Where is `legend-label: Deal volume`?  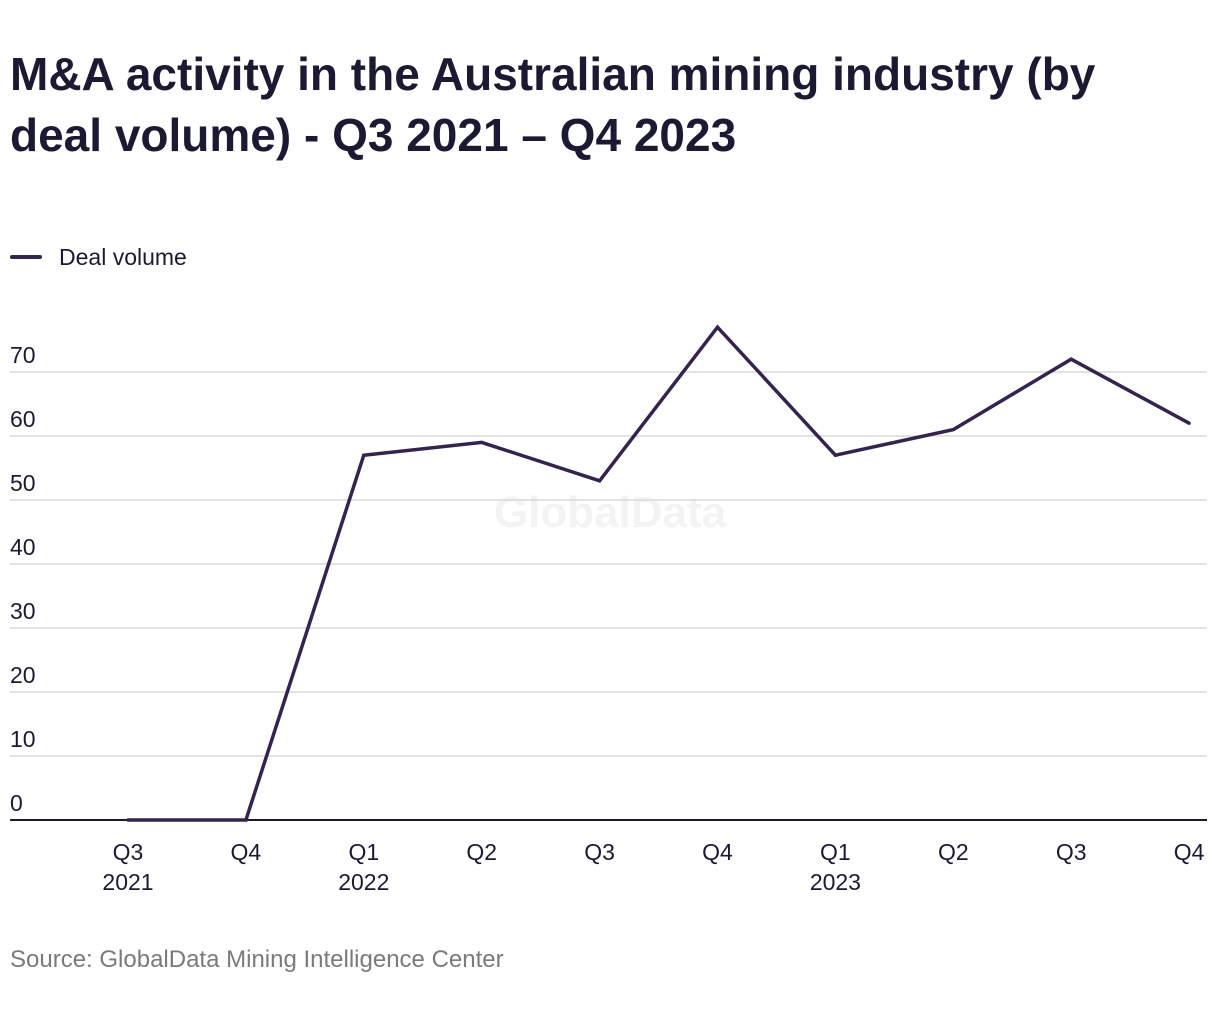 legend-label: Deal volume is located at coordinates (123, 256).